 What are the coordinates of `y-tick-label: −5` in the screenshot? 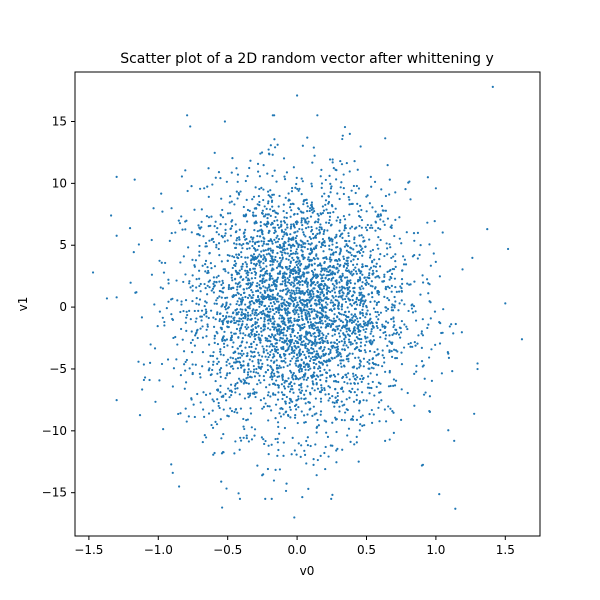 It's located at (58, 369).